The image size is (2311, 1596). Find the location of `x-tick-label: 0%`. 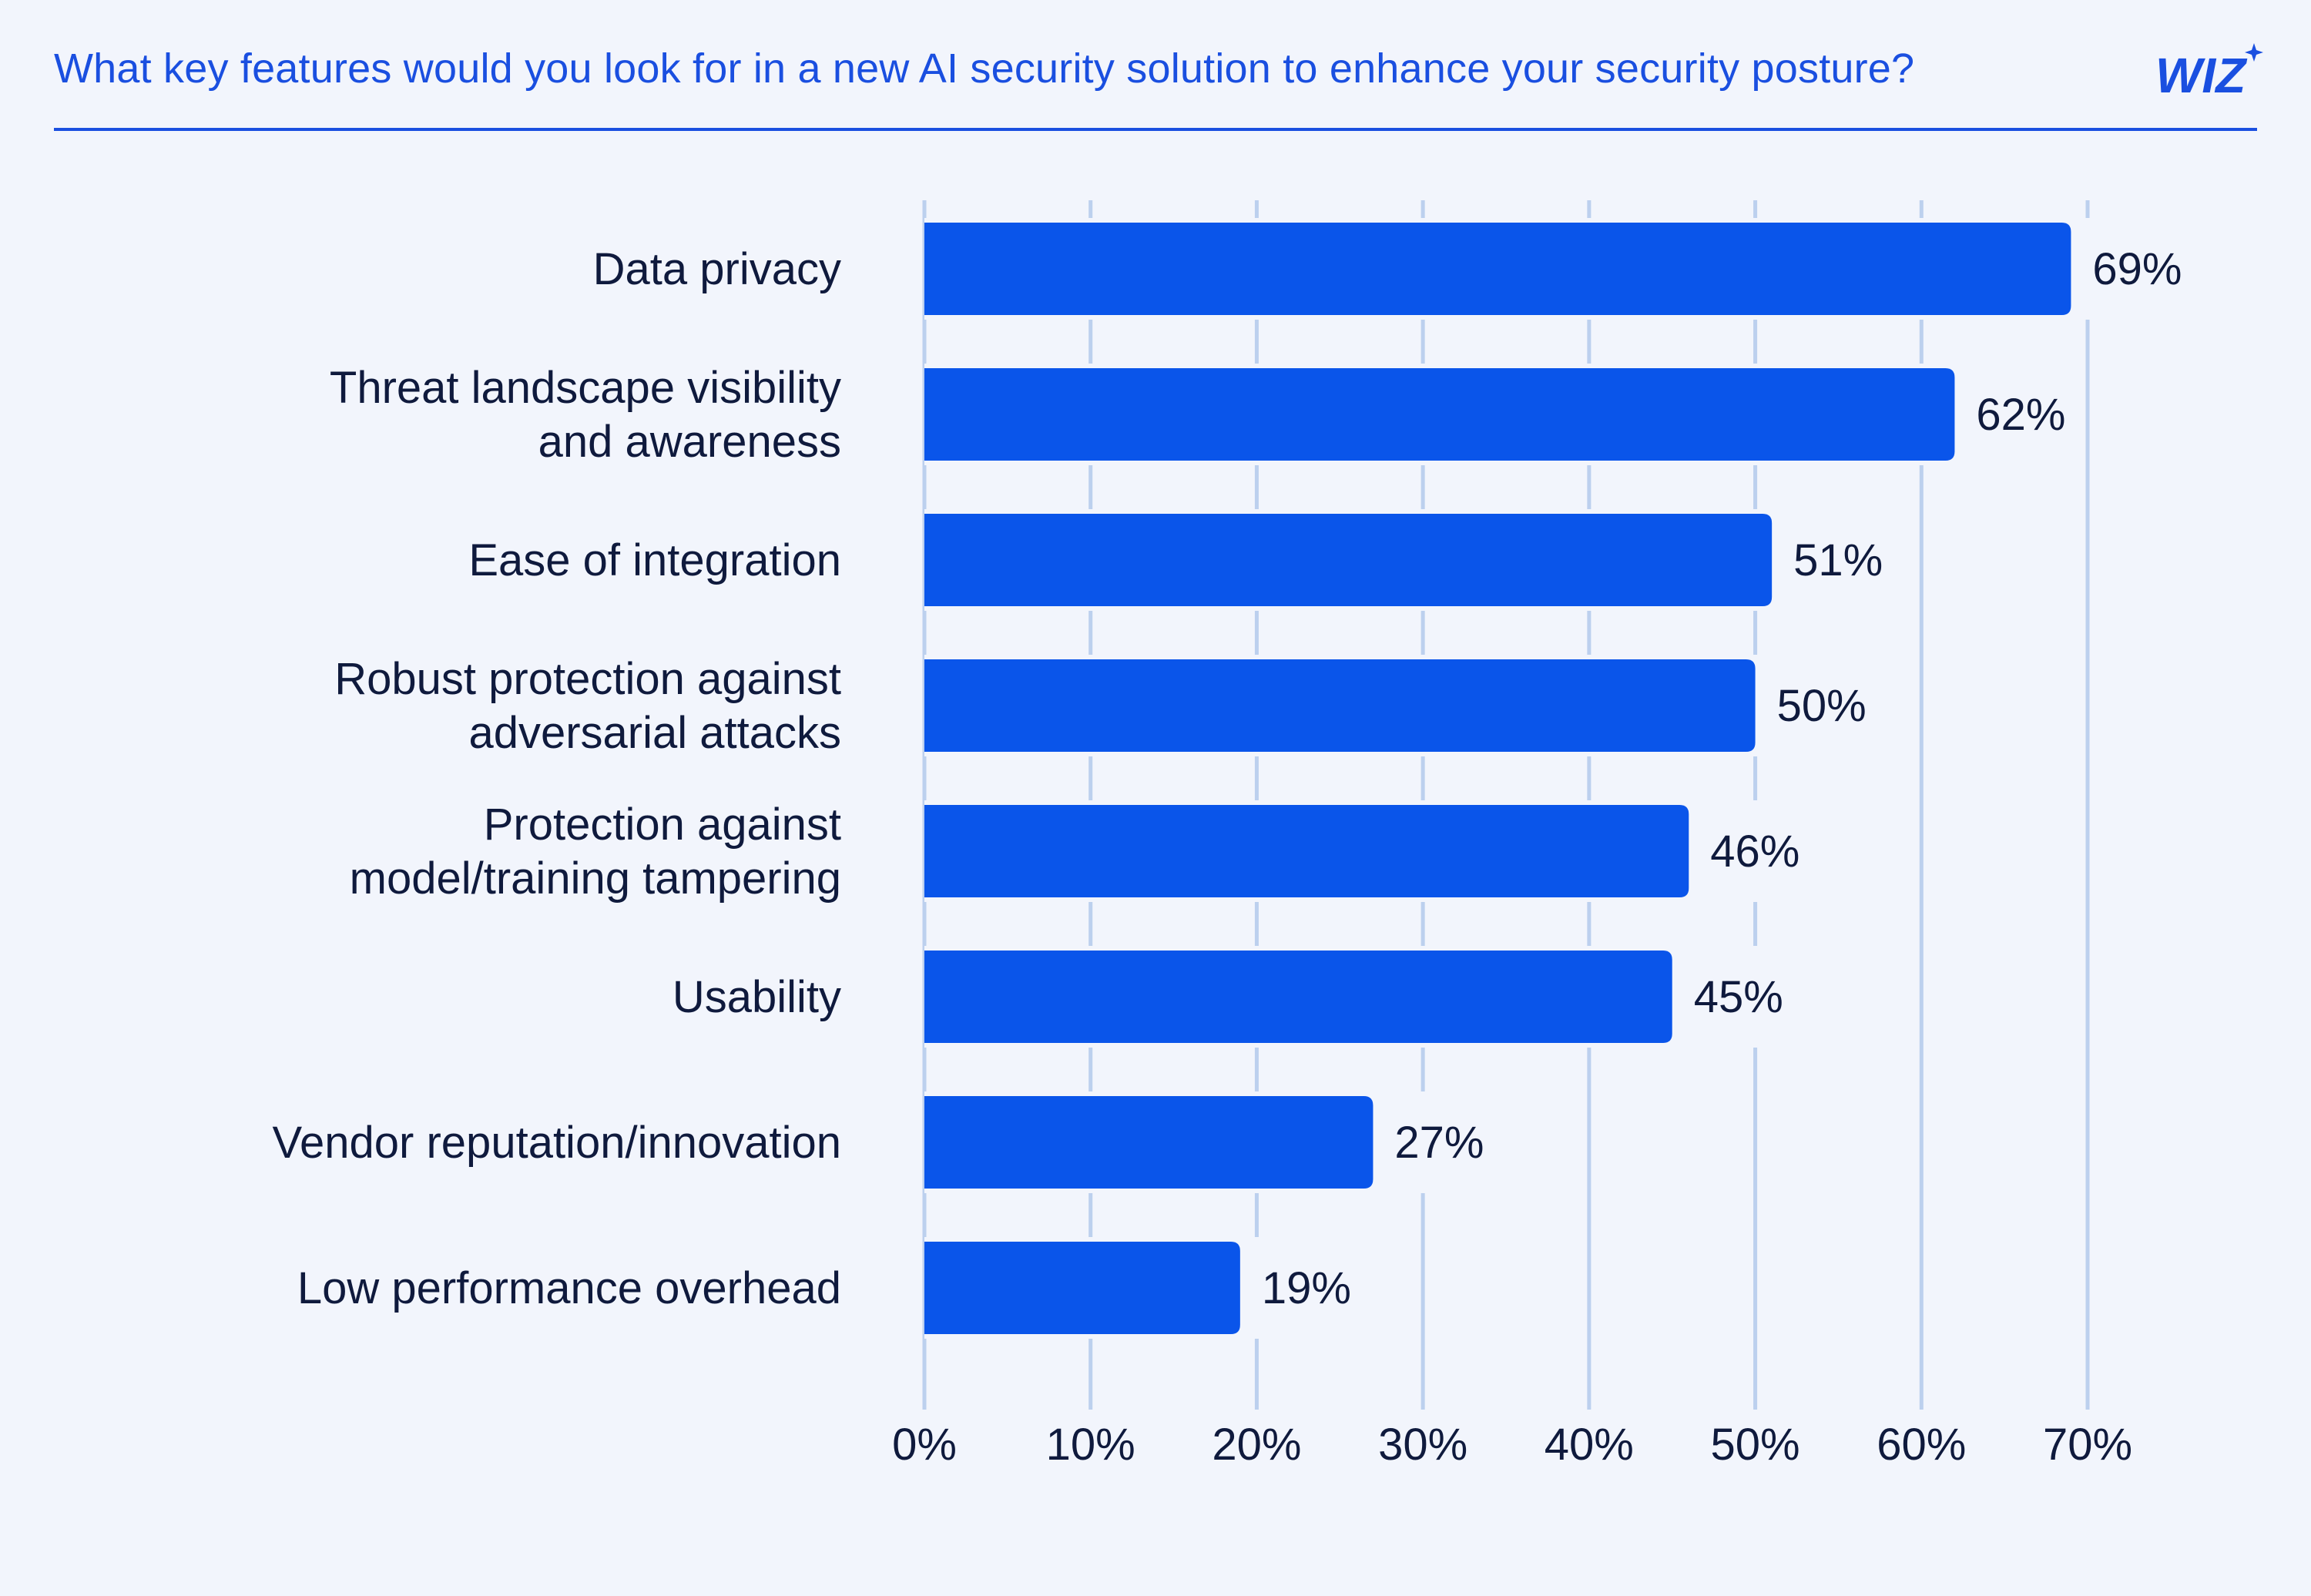

x-tick-label: 0% is located at coordinates (924, 1445).